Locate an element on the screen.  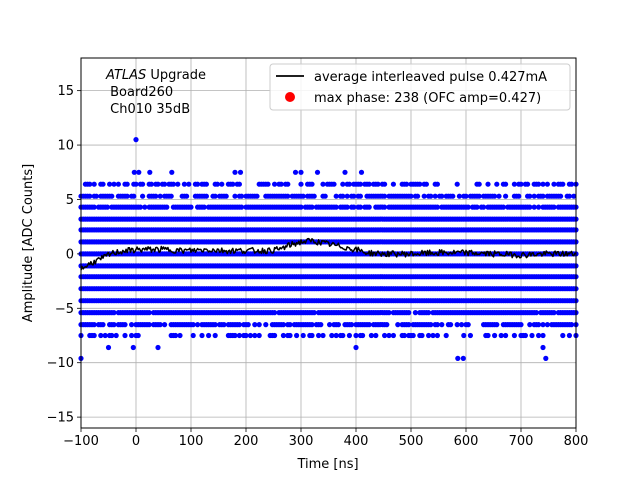
x-tick-label: 600 is located at coordinates (466, 441).